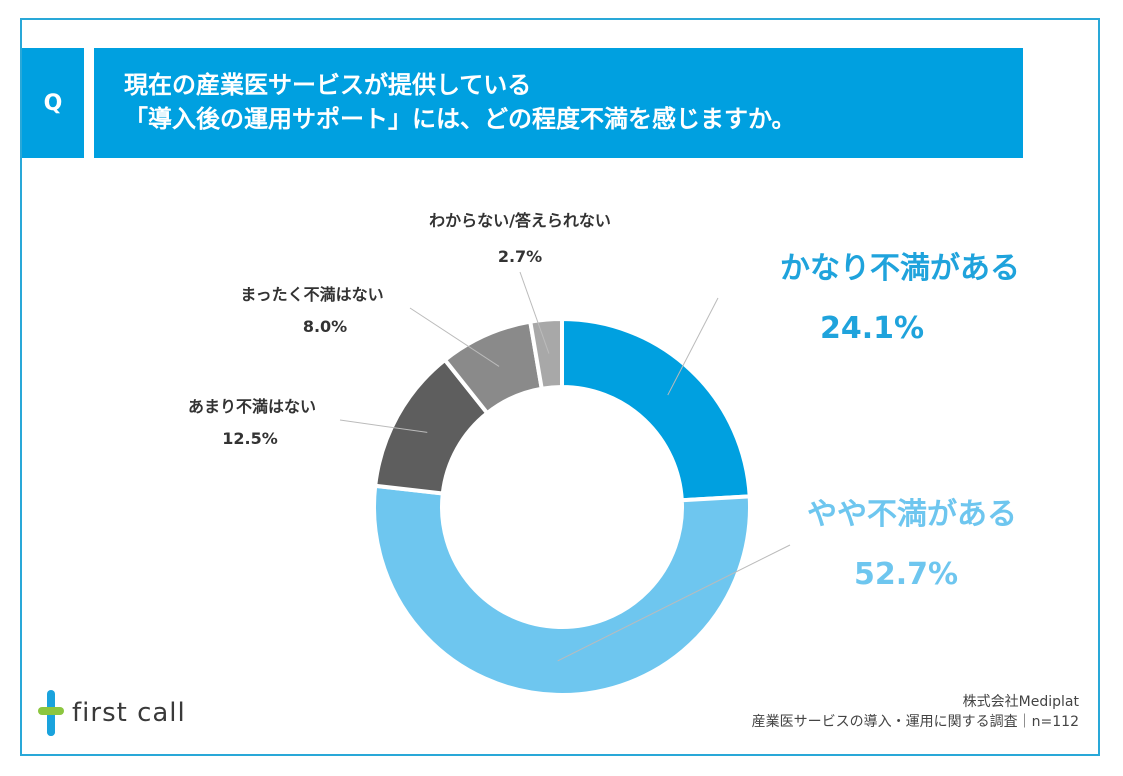  What do you see at coordinates (915, 712) in the screenshot?
I see `source-note: 株式会社Mediplat 産業医サービスの導入・運用に関する調査｜n=112` at bounding box center [915, 712].